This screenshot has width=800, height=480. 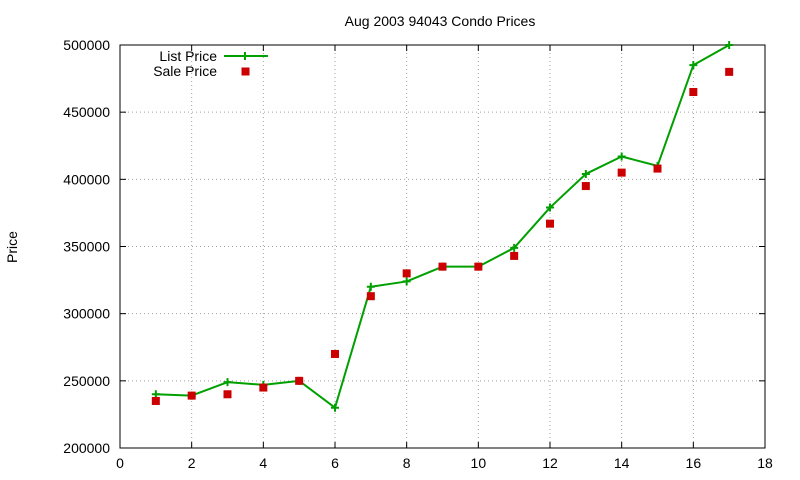 I want to click on chart-title: Aug 2003 94043 Condo Prices, so click(x=440, y=21).